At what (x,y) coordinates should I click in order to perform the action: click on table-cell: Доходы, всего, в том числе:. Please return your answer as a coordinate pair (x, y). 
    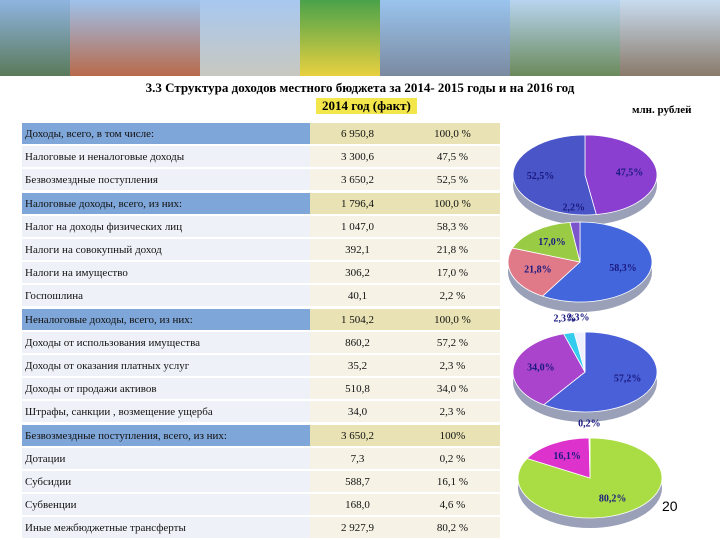
    Looking at the image, I should click on (166, 134).